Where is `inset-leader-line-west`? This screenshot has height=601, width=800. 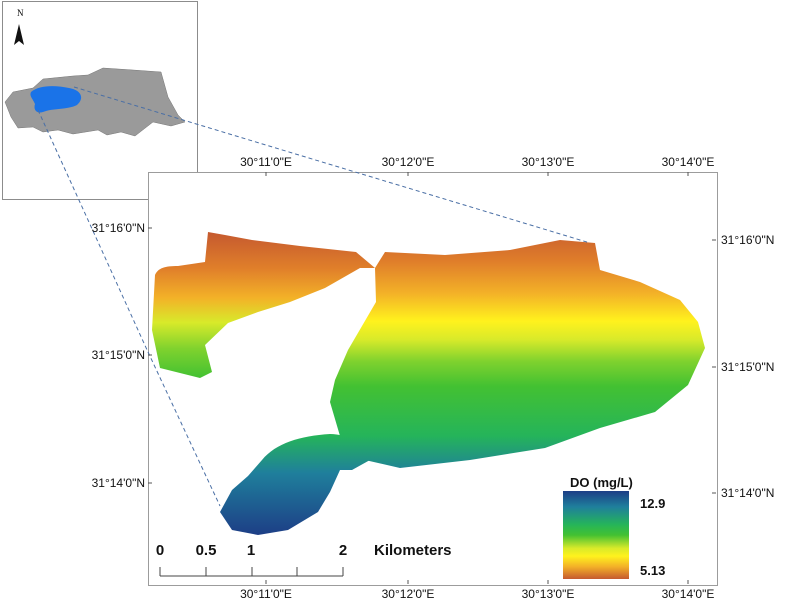 inset-leader-line-west is located at coordinates (93, 231).